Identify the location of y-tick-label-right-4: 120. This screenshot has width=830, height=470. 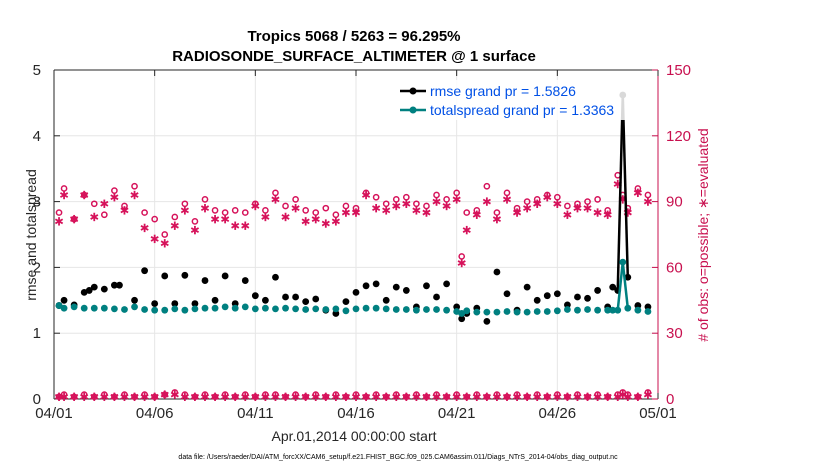
(678, 136).